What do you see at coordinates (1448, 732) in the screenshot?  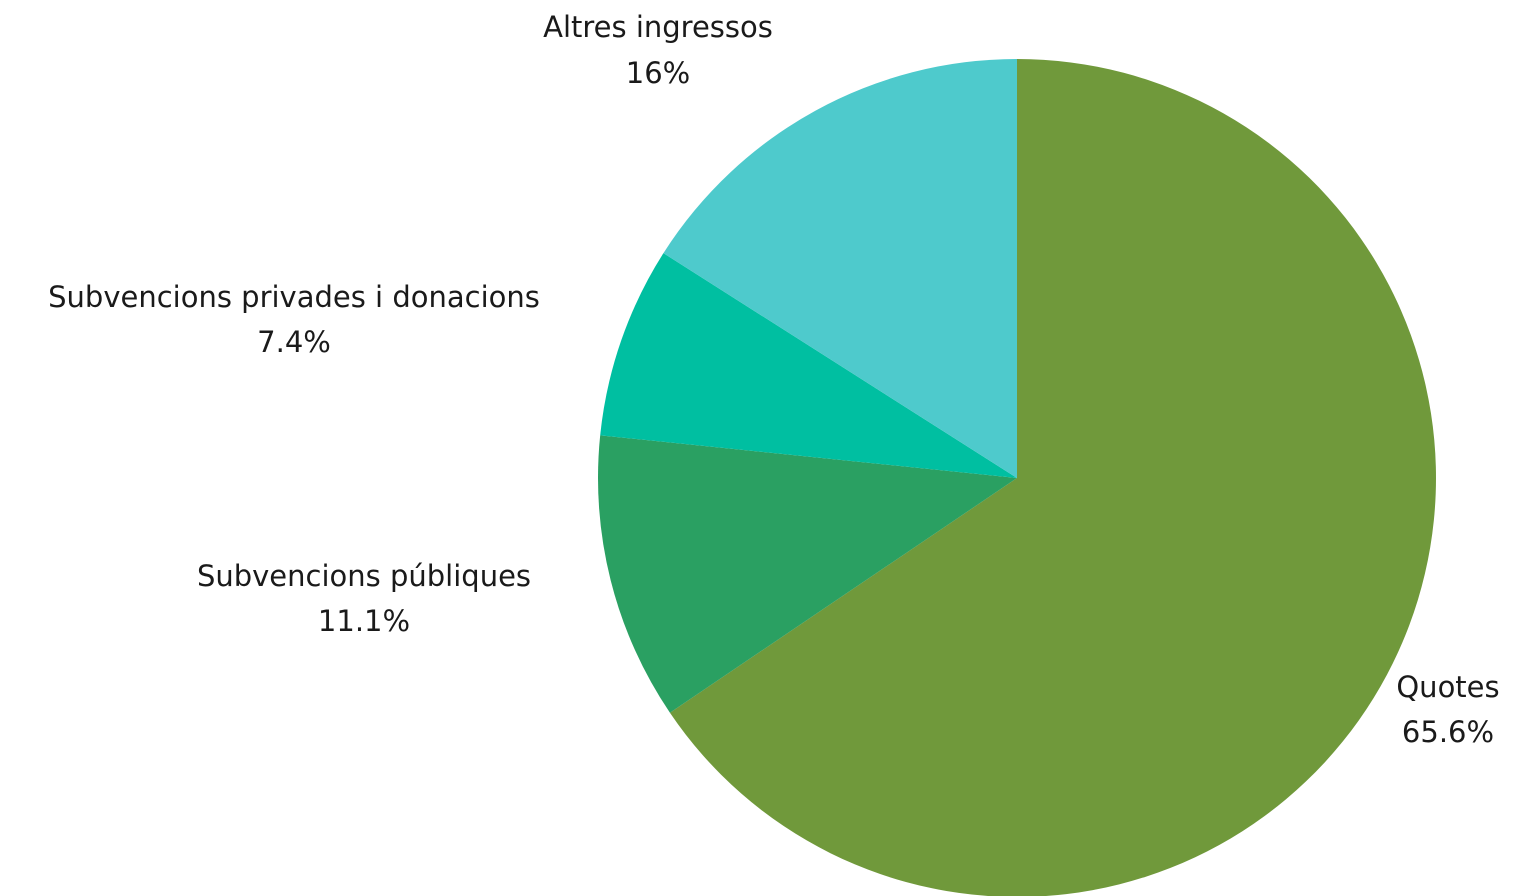 I see `slice-value-quotes: 65.6%` at bounding box center [1448, 732].